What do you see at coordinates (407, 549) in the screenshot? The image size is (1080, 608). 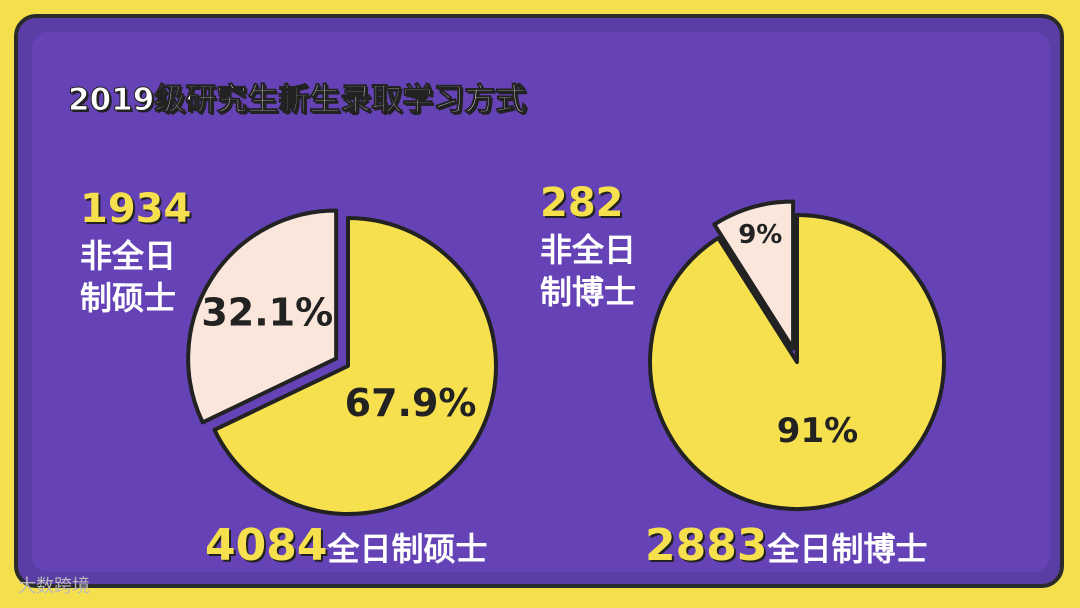 I see `category-label: 全日制硕士` at bounding box center [407, 549].